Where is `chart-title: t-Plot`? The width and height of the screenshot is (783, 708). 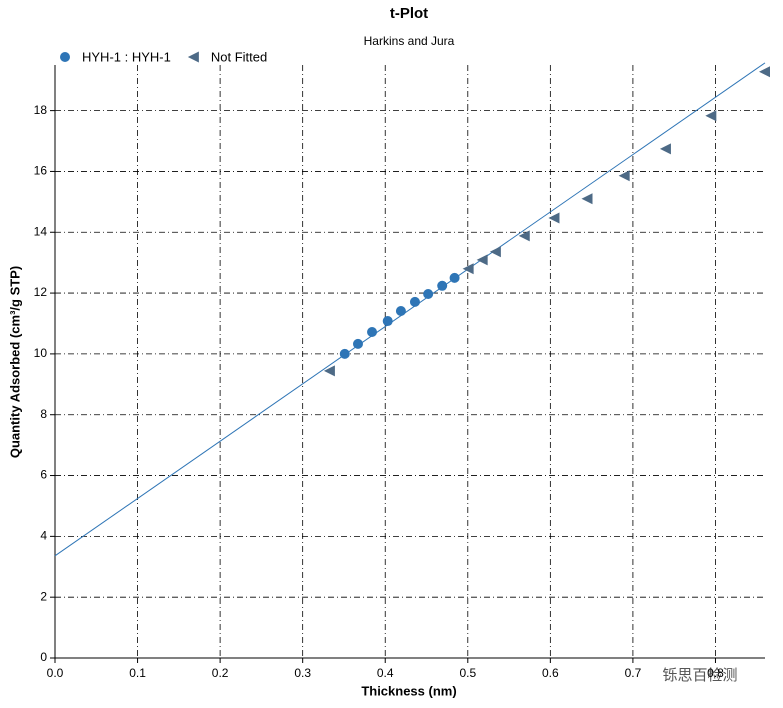 chart-title: t-Plot is located at coordinates (409, 13).